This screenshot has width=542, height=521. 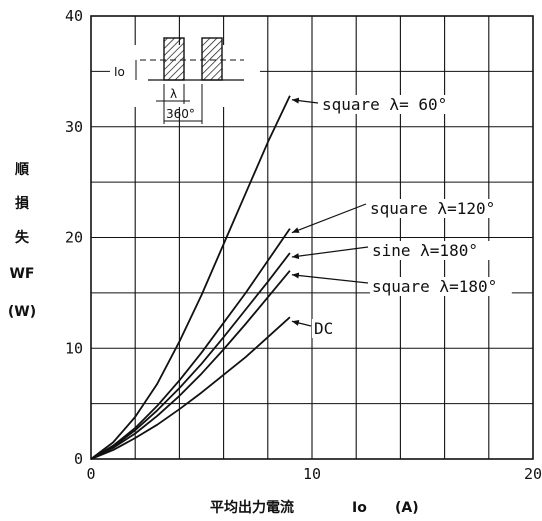 I want to click on inset-background, so click(x=185, y=76).